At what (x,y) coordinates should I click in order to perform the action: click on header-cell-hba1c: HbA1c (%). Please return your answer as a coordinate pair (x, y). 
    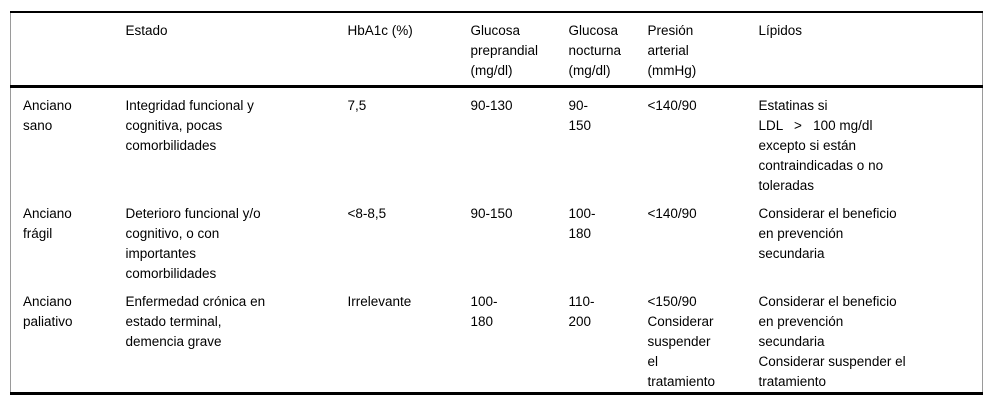
    Looking at the image, I should click on (397, 50).